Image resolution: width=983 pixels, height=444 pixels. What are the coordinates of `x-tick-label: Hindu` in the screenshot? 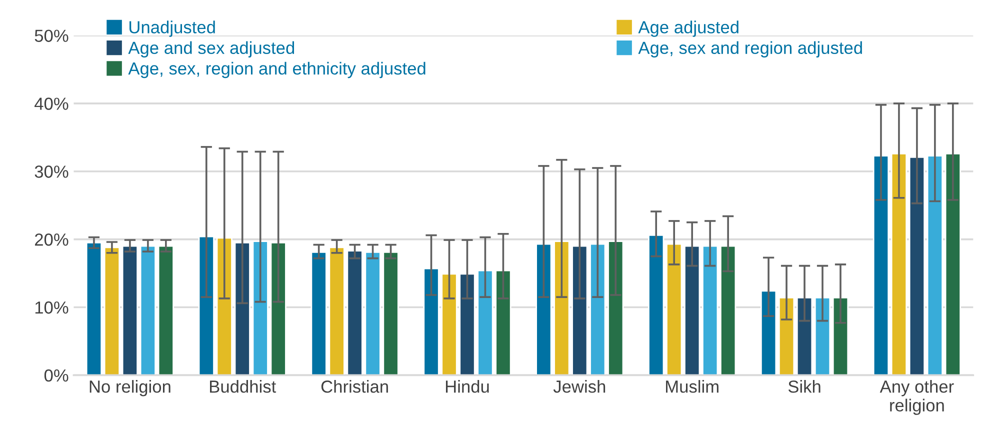 It's located at (467, 386).